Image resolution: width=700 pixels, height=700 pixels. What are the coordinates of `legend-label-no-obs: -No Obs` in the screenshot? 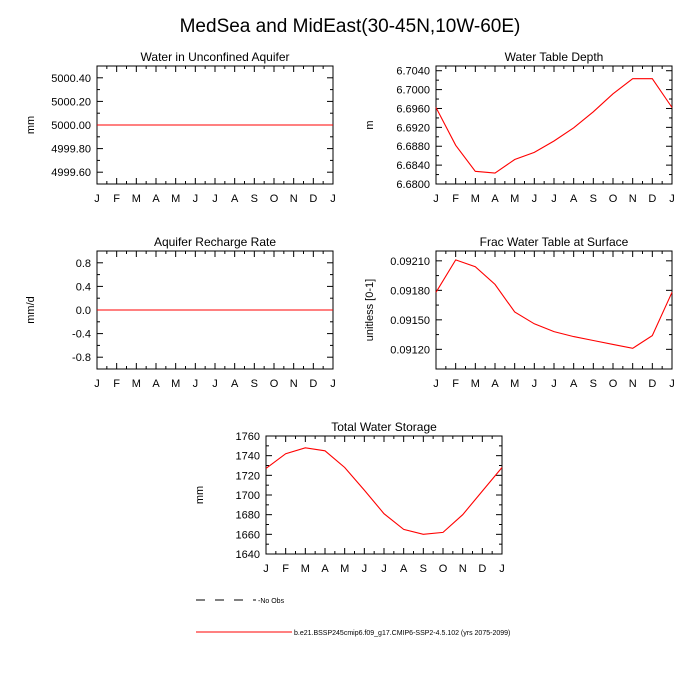 It's located at (271, 601).